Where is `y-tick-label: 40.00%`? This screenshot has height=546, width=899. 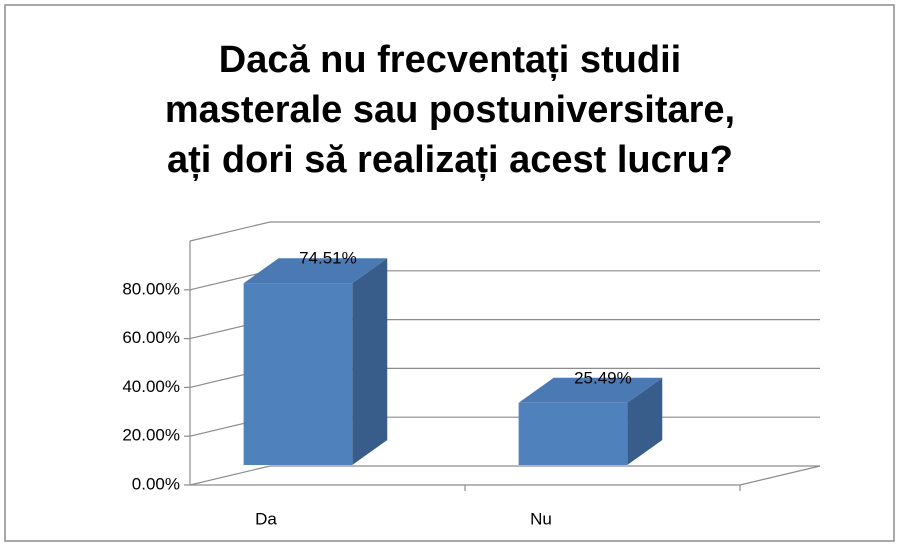 y-tick-label: 40.00% is located at coordinates (151, 386).